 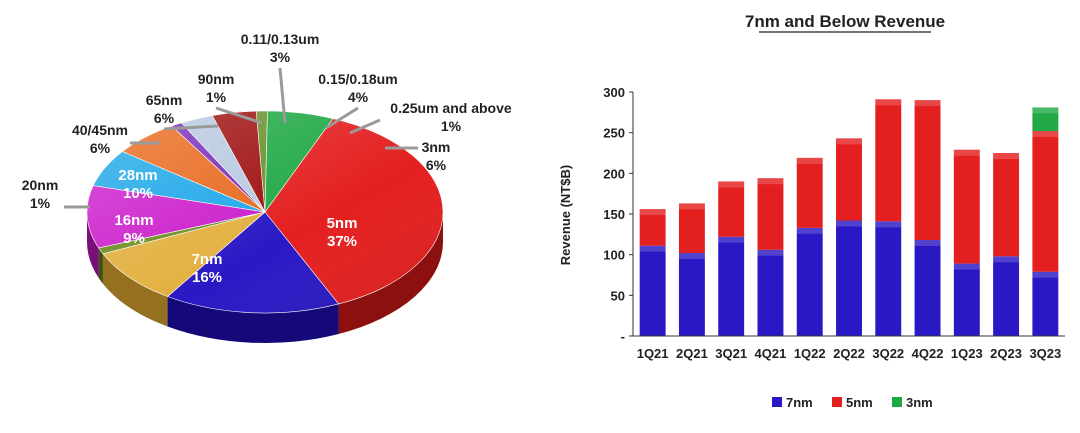 What do you see at coordinates (837, 402) in the screenshot?
I see `legend-swatch-5nm` at bounding box center [837, 402].